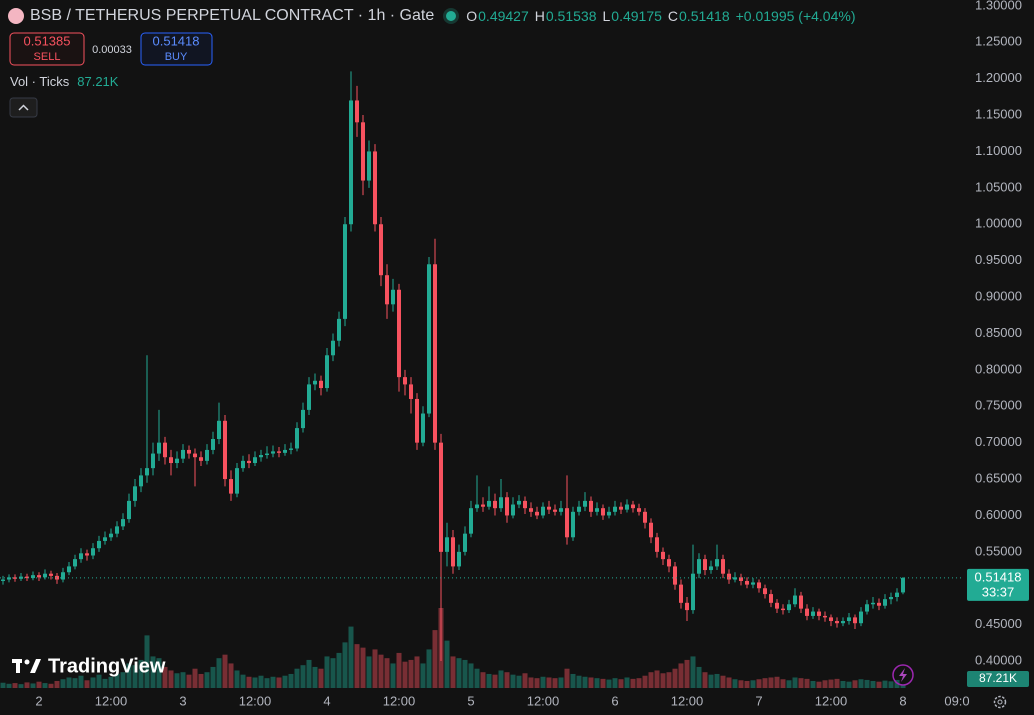 This screenshot has width=1034, height=715. Describe the element at coordinates (956, 700) in the screenshot. I see `x-tick-label: 09:0` at that location.